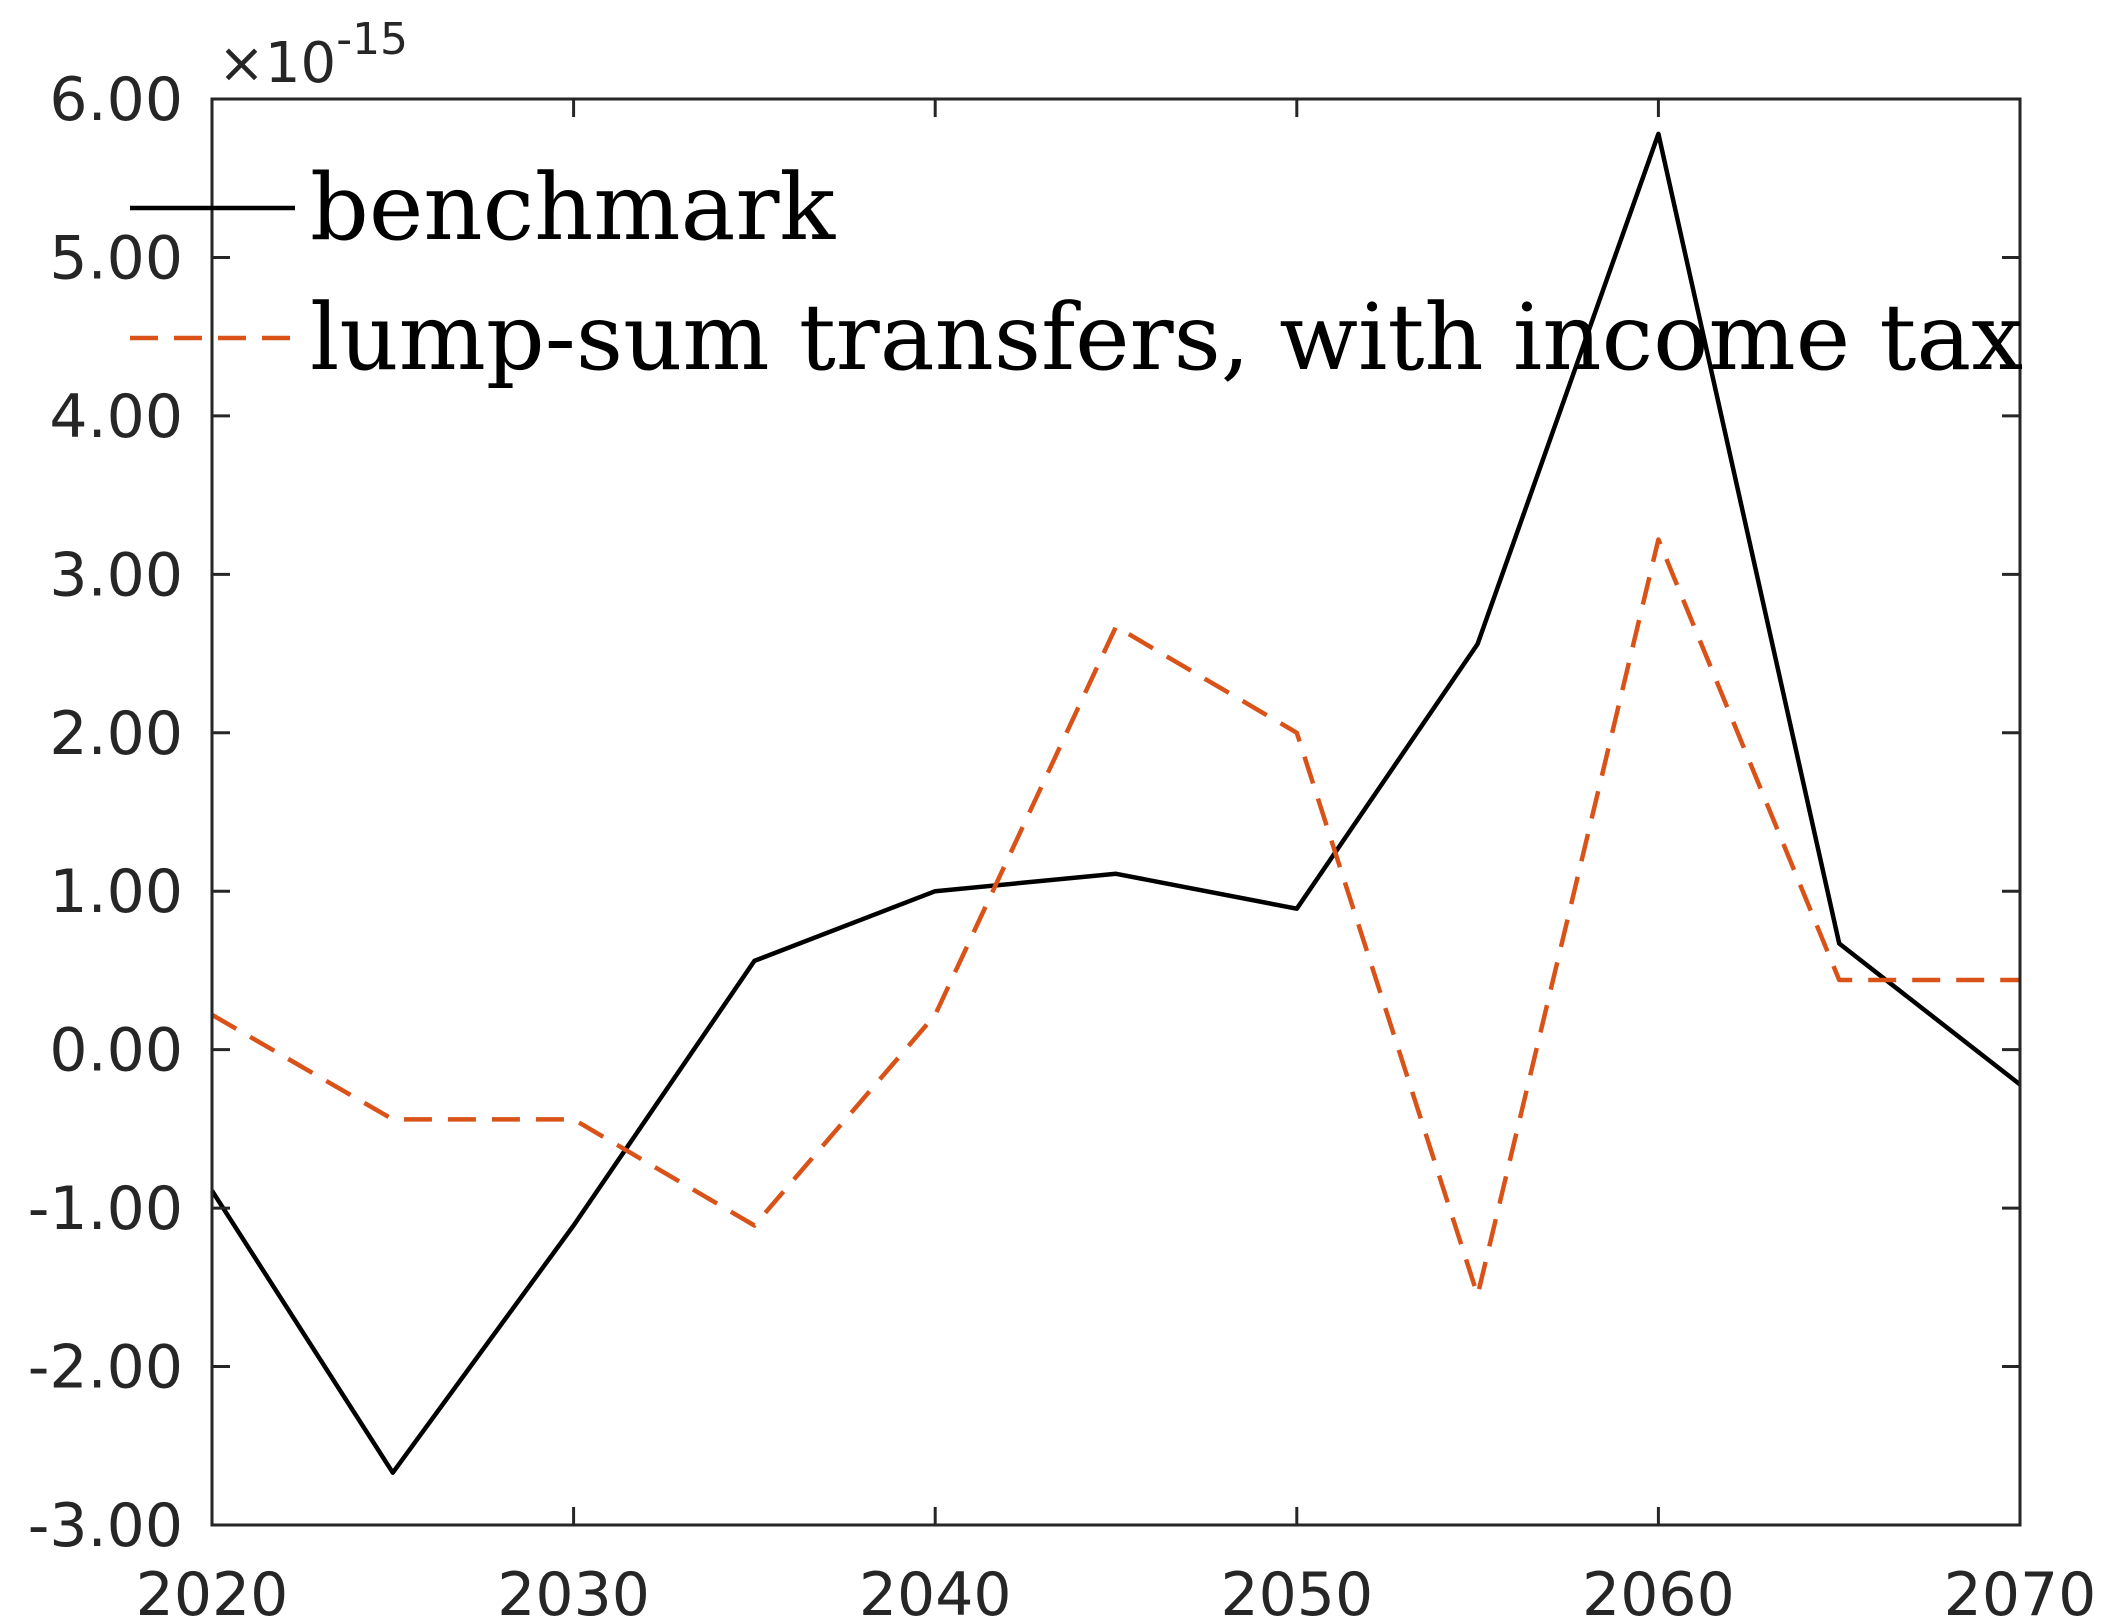 This screenshot has width=2109, height=1622. What do you see at coordinates (116, 417) in the screenshot?
I see `y-tick-label-4.00: 4.00` at bounding box center [116, 417].